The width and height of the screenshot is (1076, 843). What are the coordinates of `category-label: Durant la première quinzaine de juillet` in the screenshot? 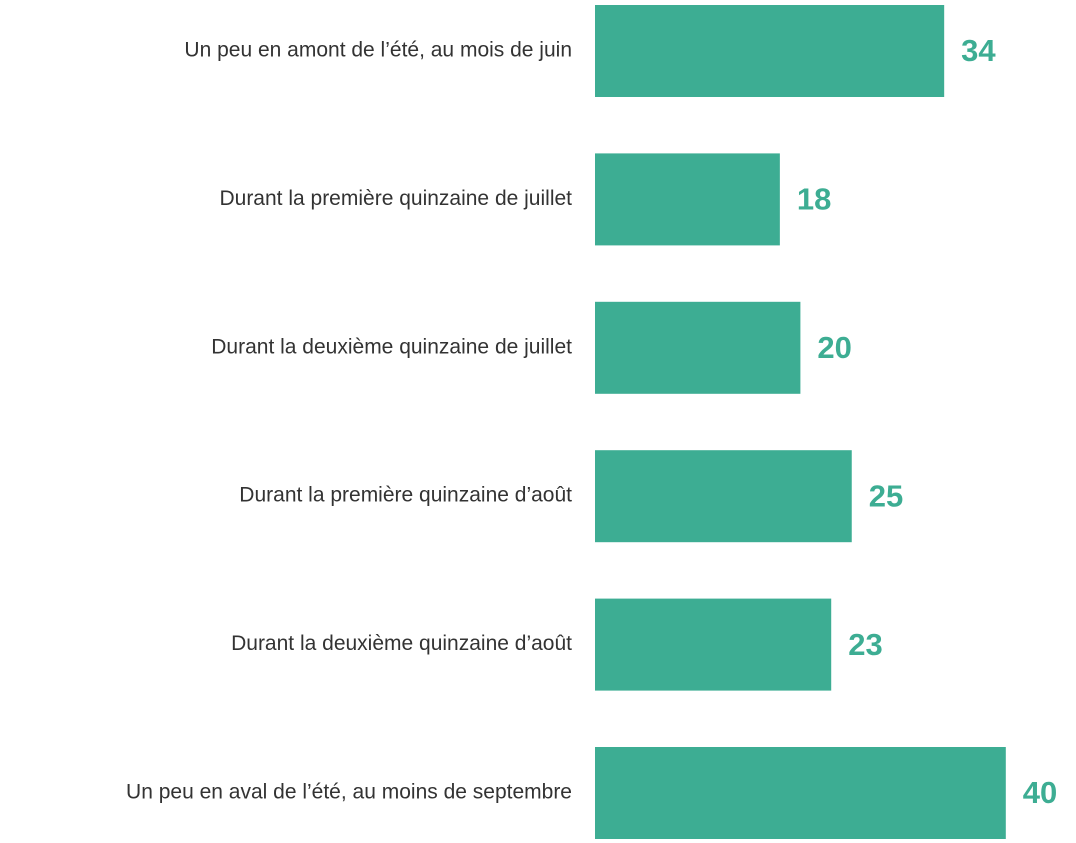 It's located at (395, 198).